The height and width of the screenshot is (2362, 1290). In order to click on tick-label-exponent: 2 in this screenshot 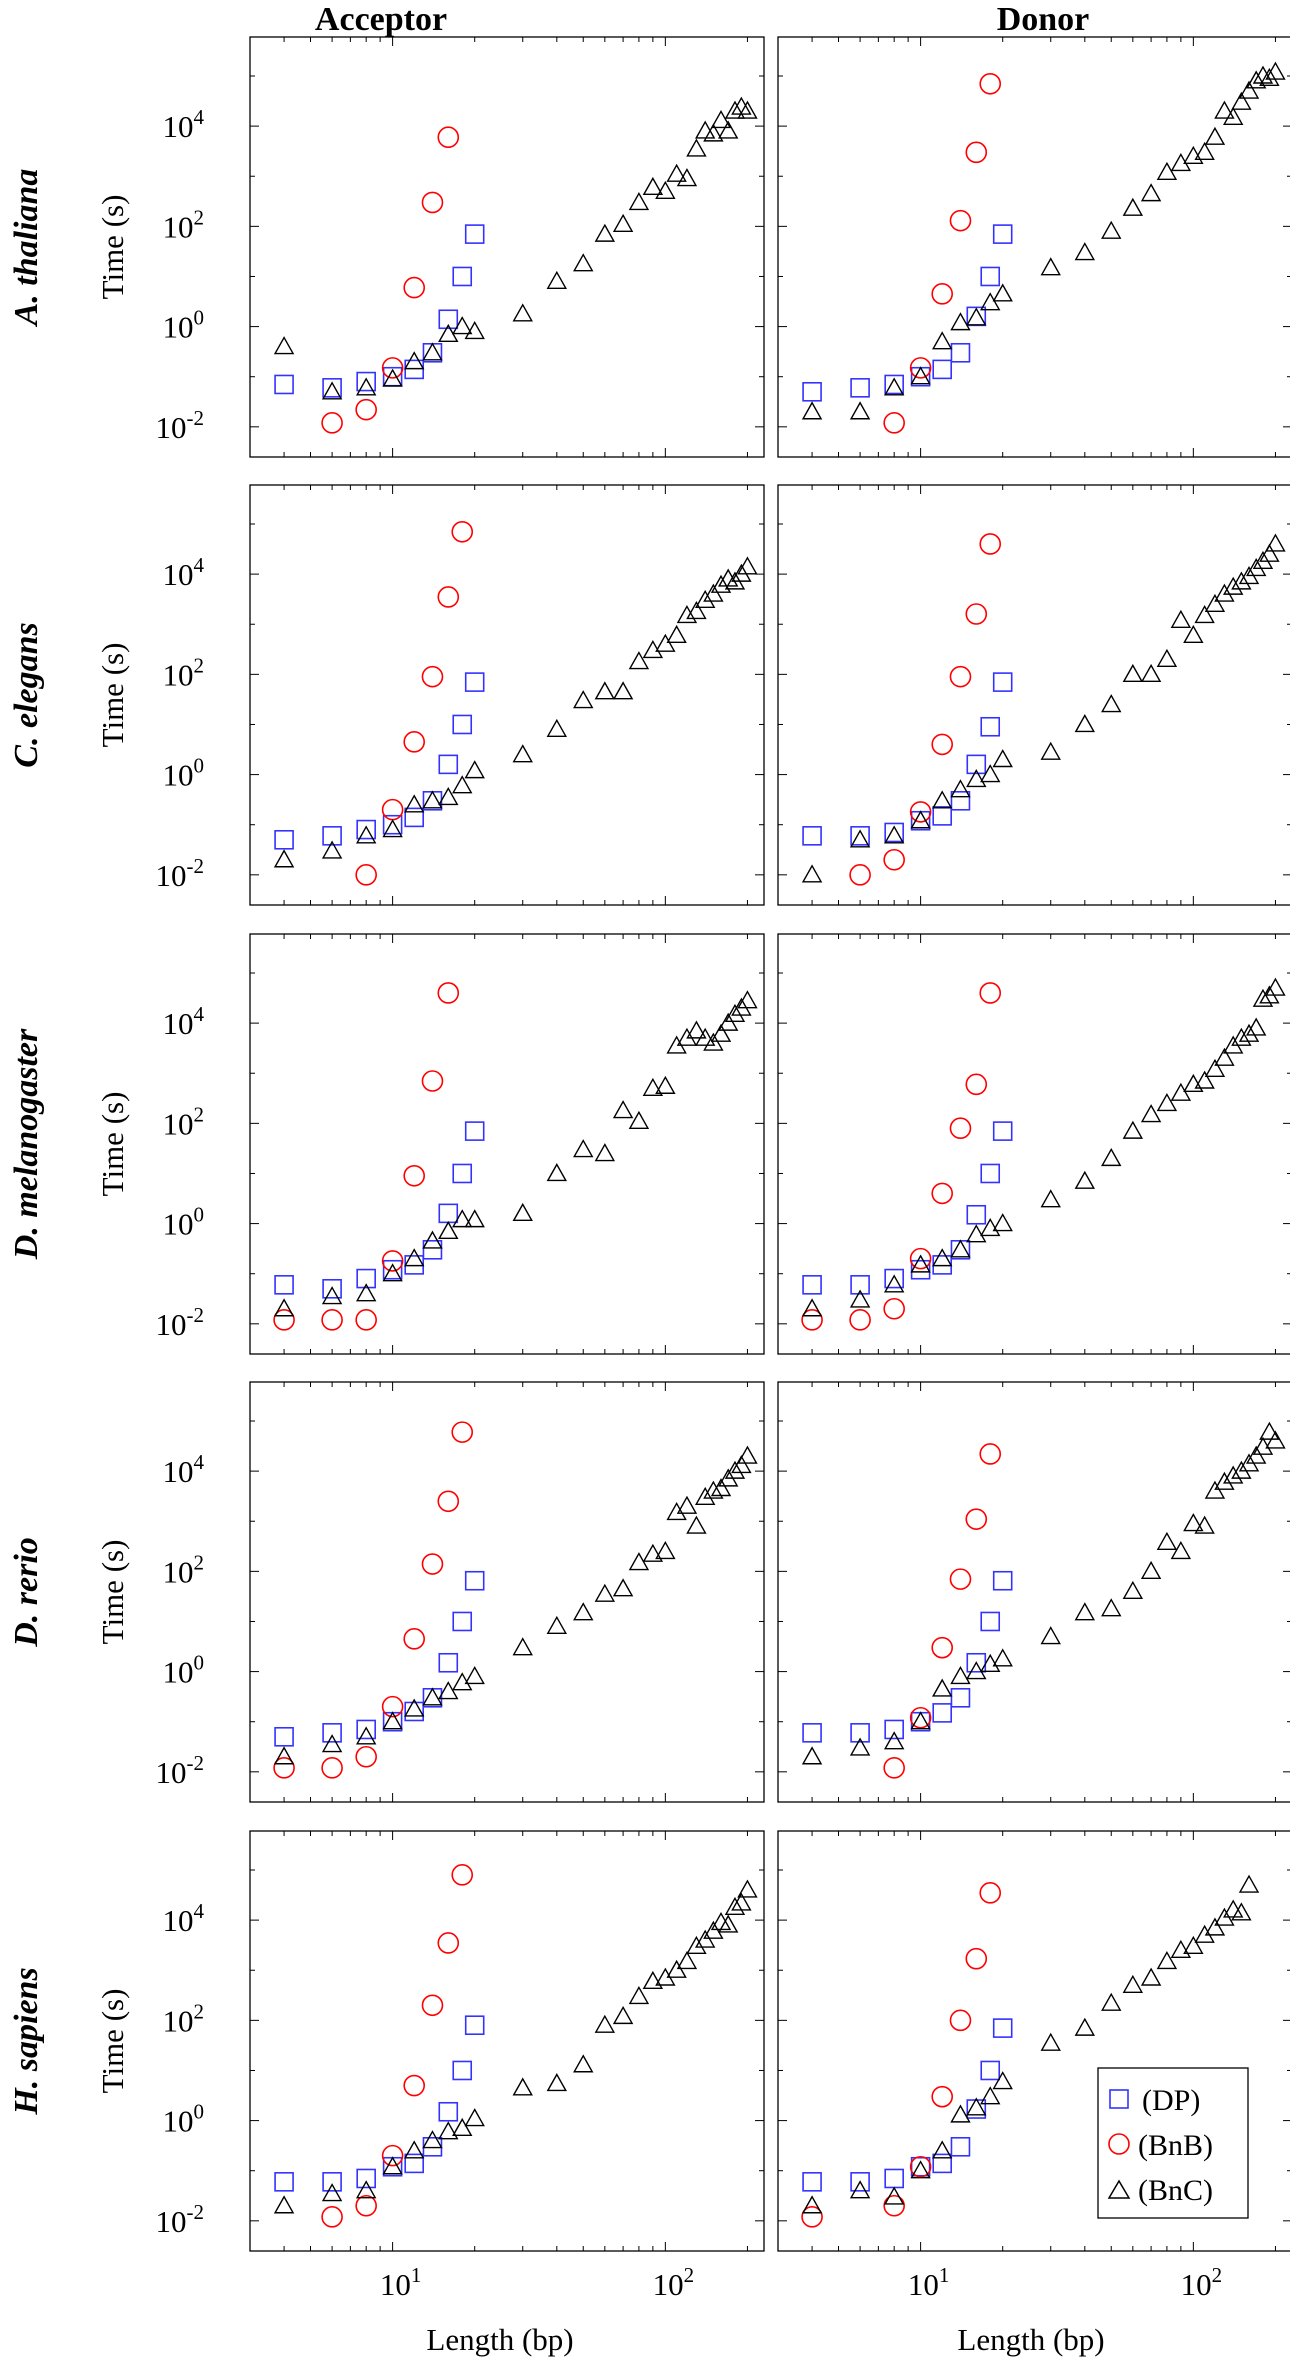, I will do `click(689, 2275)`.